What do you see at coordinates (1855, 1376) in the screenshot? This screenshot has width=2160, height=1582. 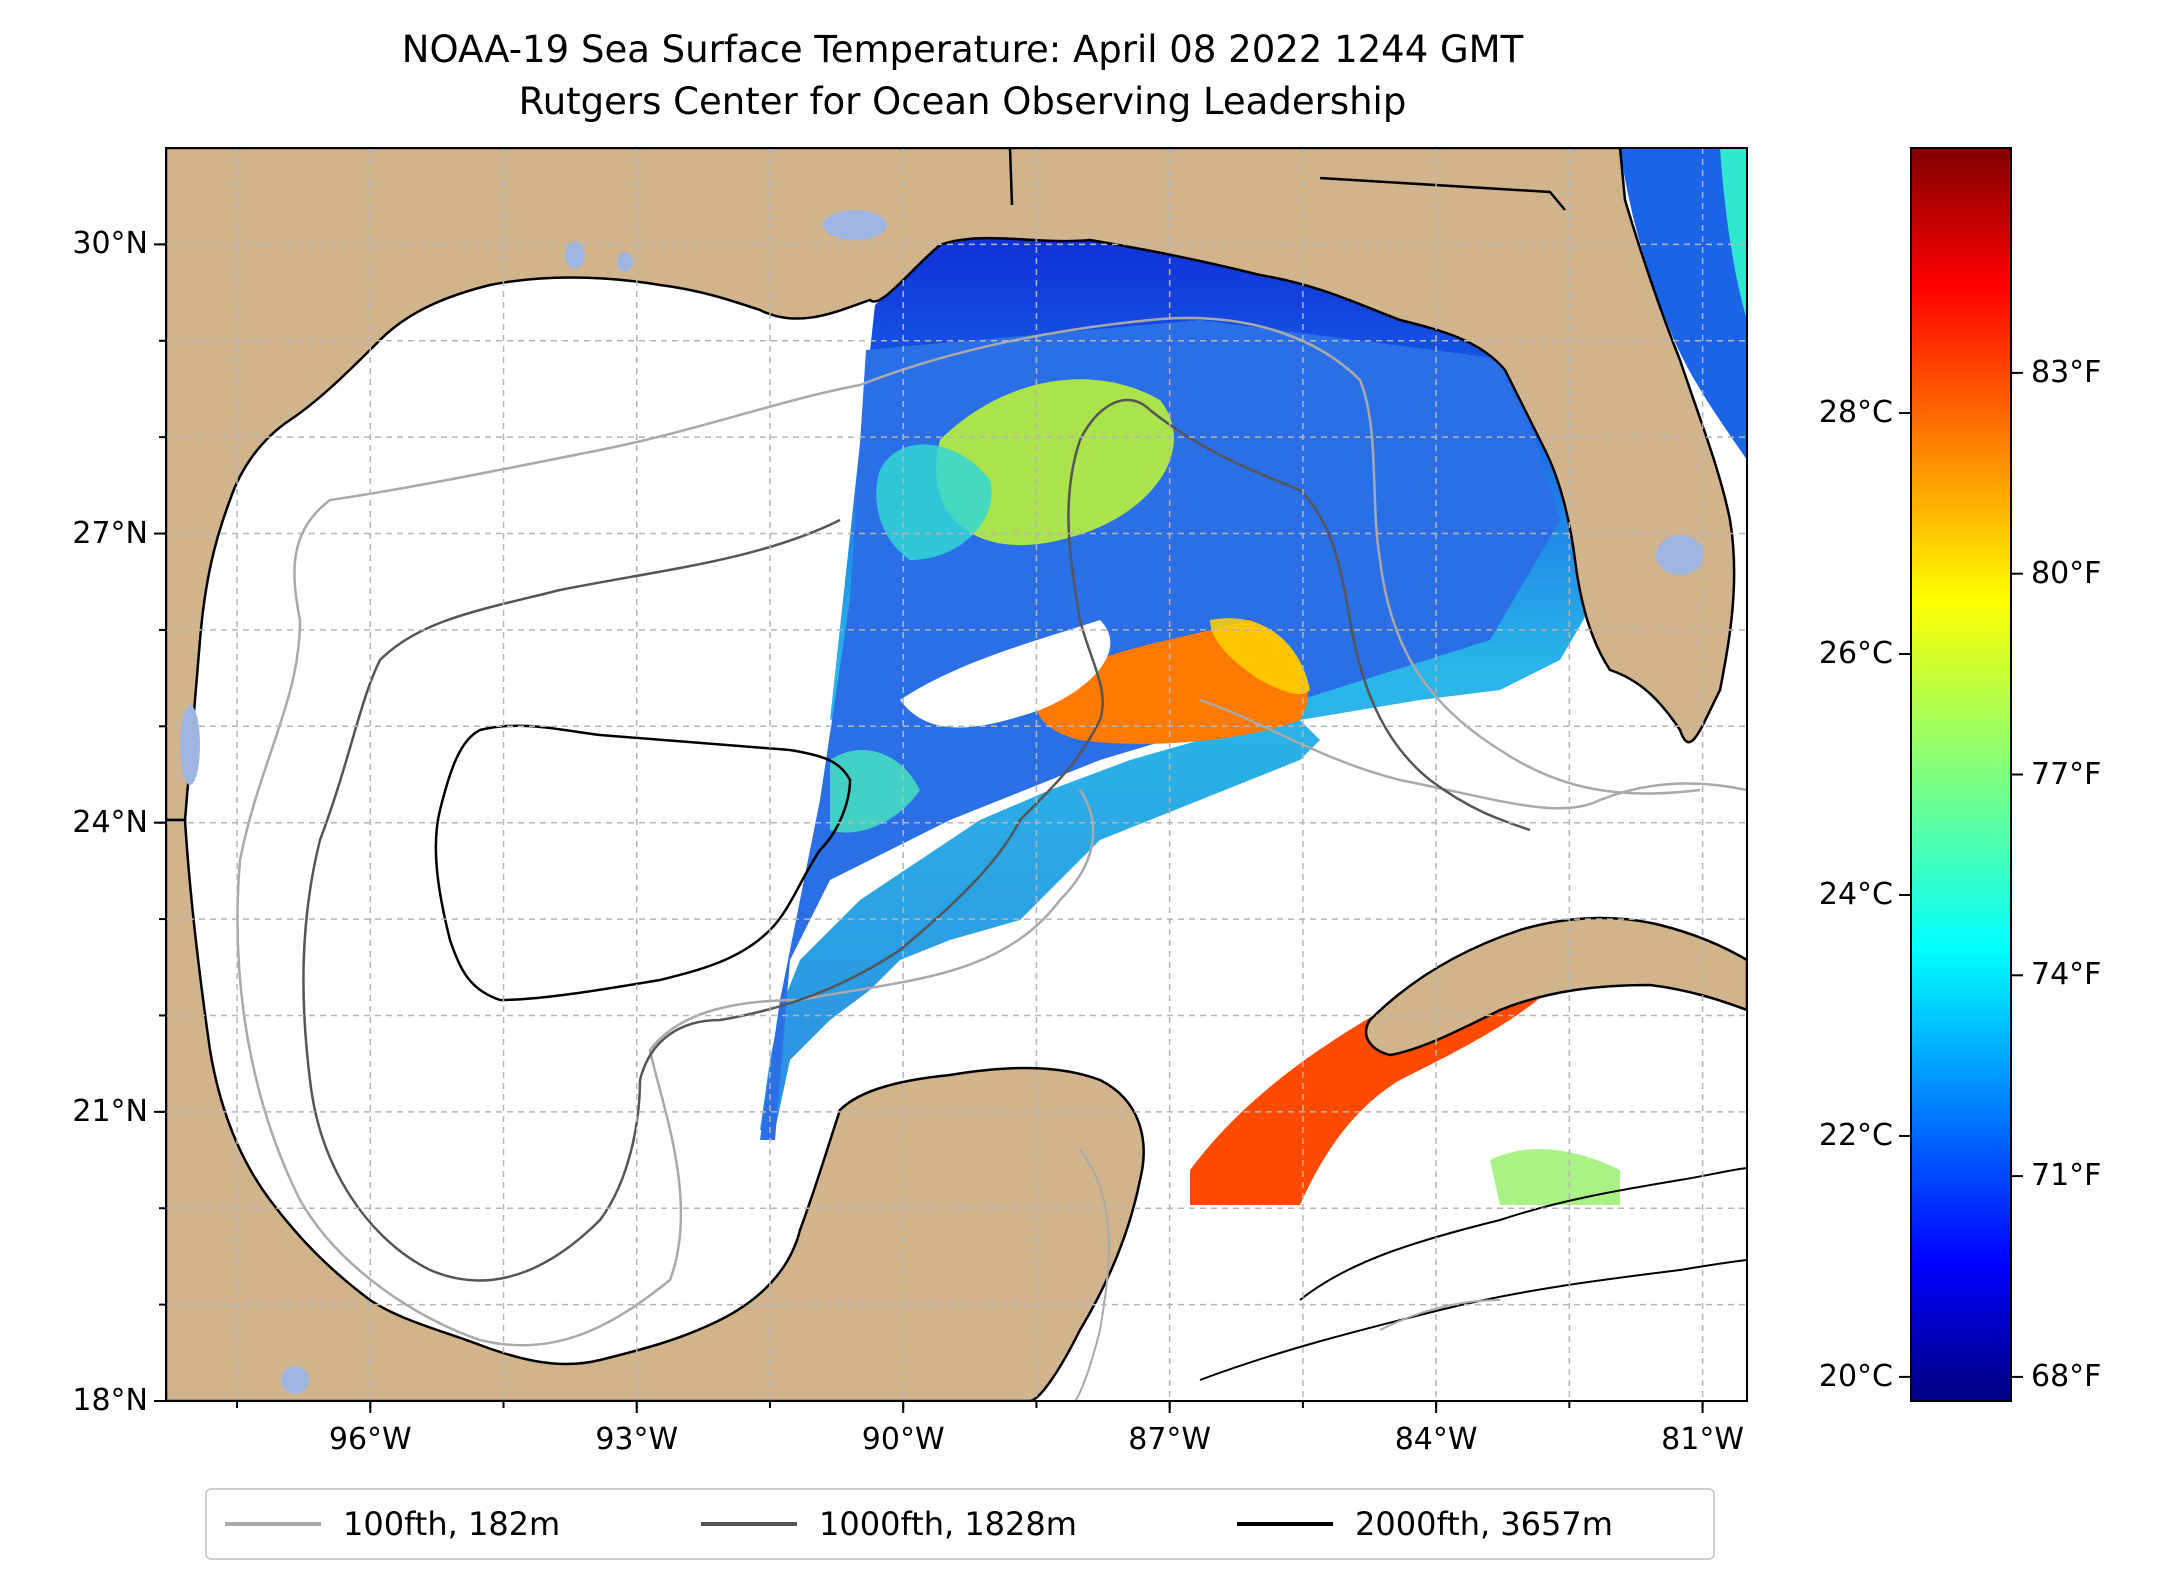 I see `celsius-tick-label: 20°C` at bounding box center [1855, 1376].